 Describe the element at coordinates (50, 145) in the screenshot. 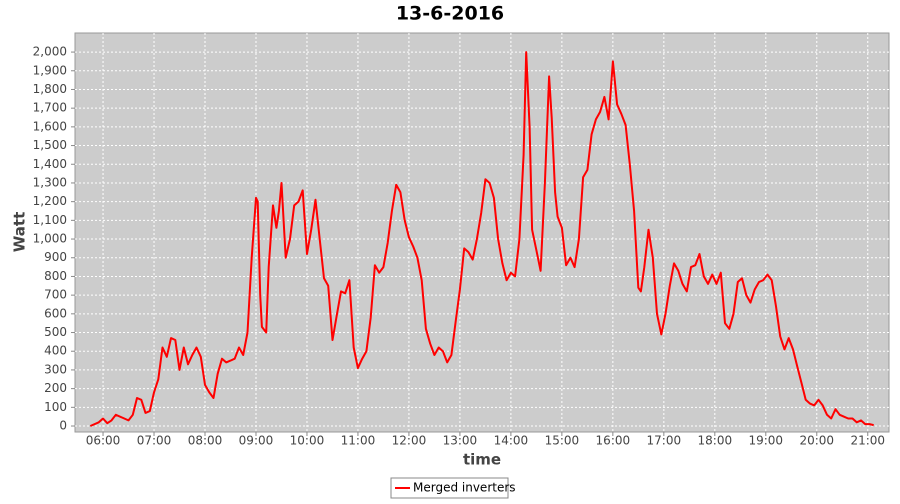

I see `y-tick-label: 1,500` at that location.